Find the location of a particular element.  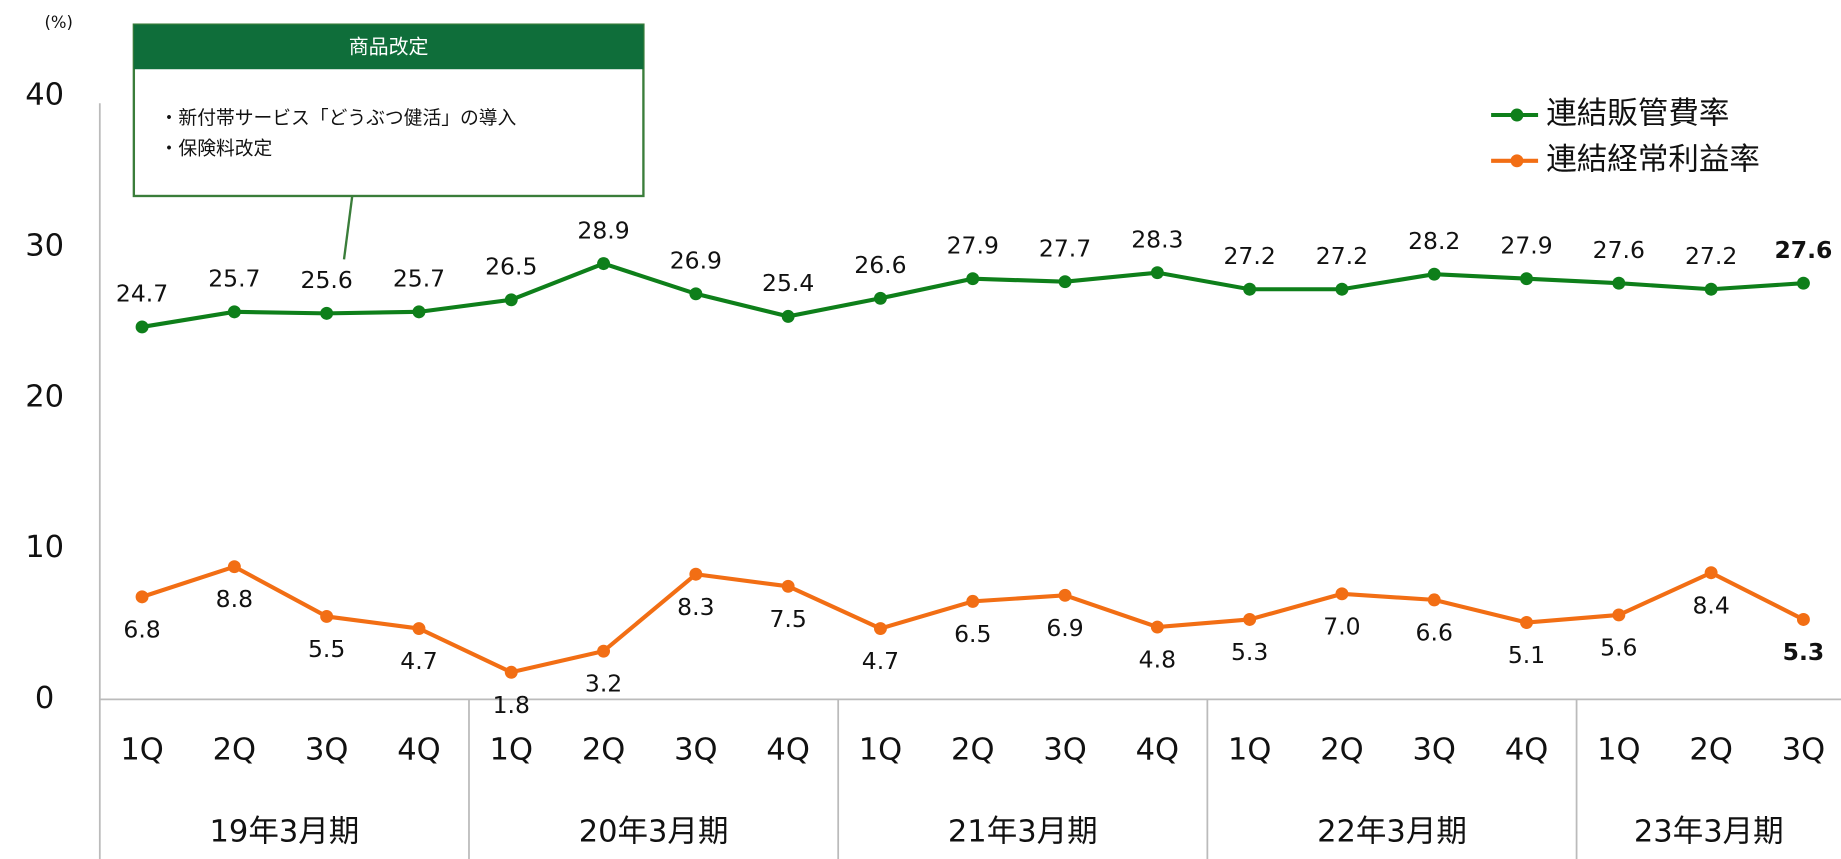

y-tick-label: 30 is located at coordinates (44, 246).